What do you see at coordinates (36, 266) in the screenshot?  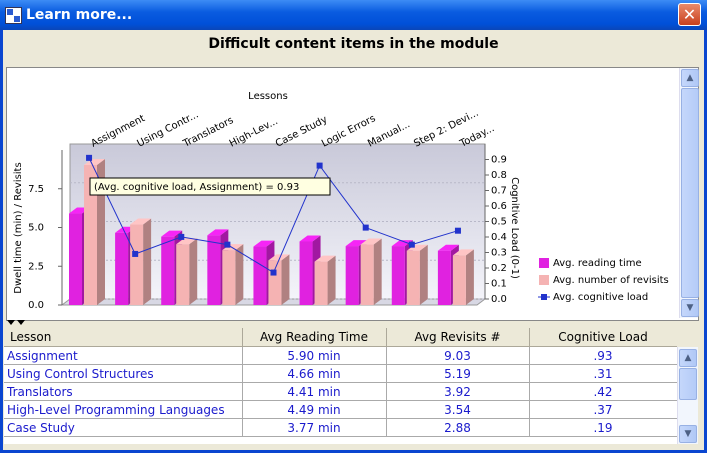 I see `y-tick-label: 2.5` at bounding box center [36, 266].